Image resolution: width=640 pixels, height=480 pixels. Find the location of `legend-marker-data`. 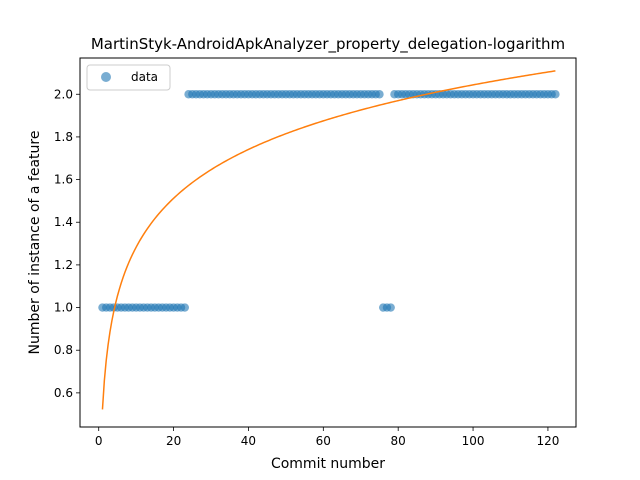

legend-marker-data is located at coordinates (106, 77).